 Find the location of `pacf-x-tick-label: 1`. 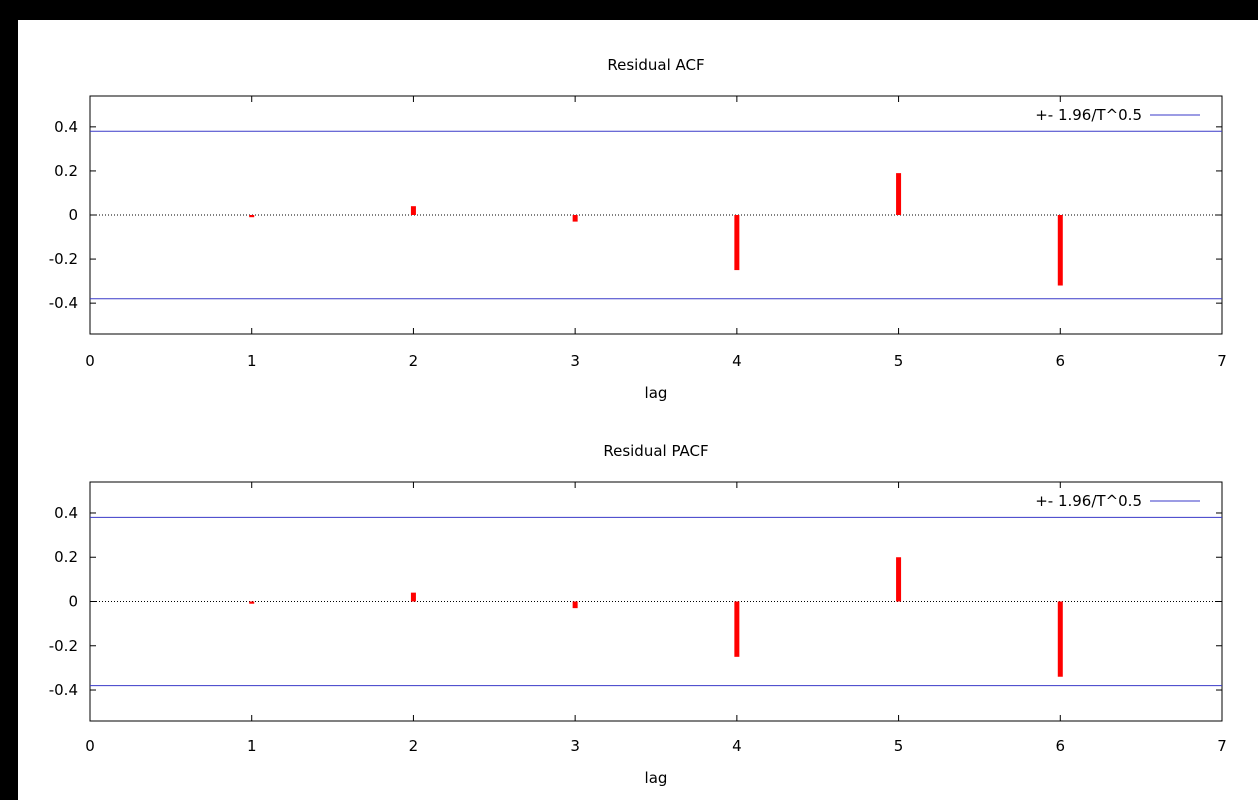

pacf-x-tick-label: 1 is located at coordinates (252, 746).